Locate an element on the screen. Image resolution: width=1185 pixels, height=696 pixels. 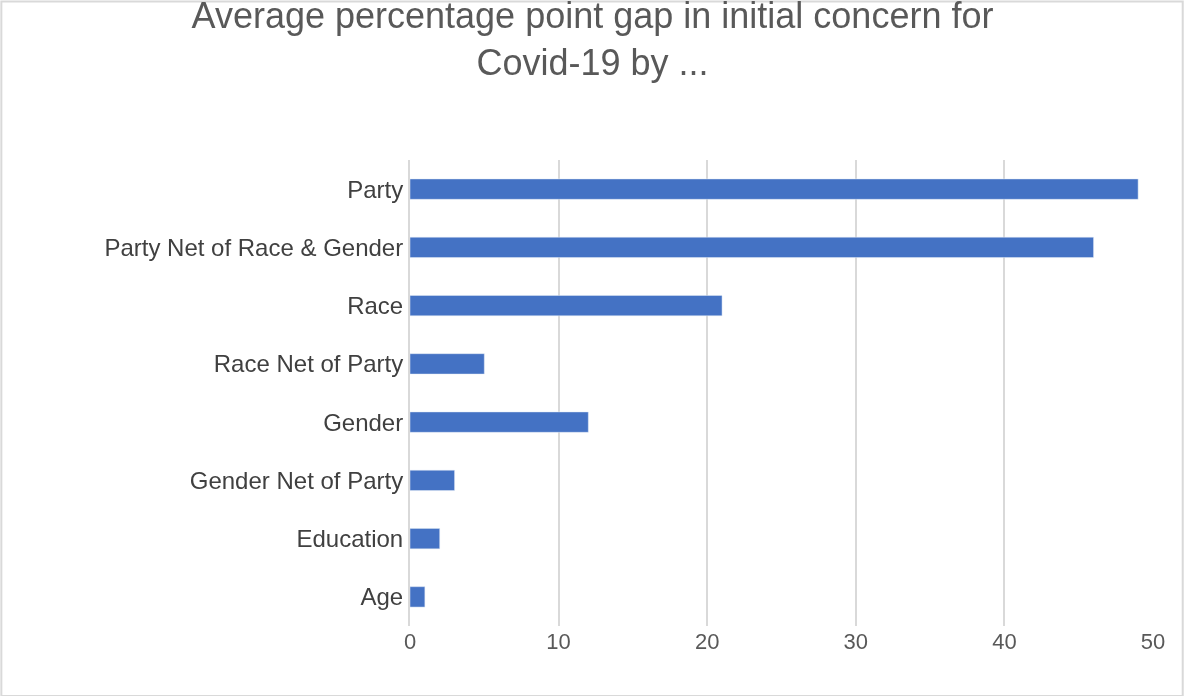
y-tick-label: Party Net of Race & Gender is located at coordinates (254, 247).